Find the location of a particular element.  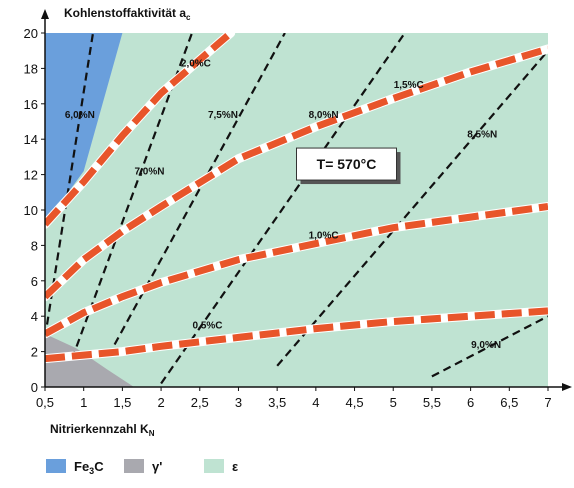

carbon-label-2: 1,0%C is located at coordinates (324, 235).